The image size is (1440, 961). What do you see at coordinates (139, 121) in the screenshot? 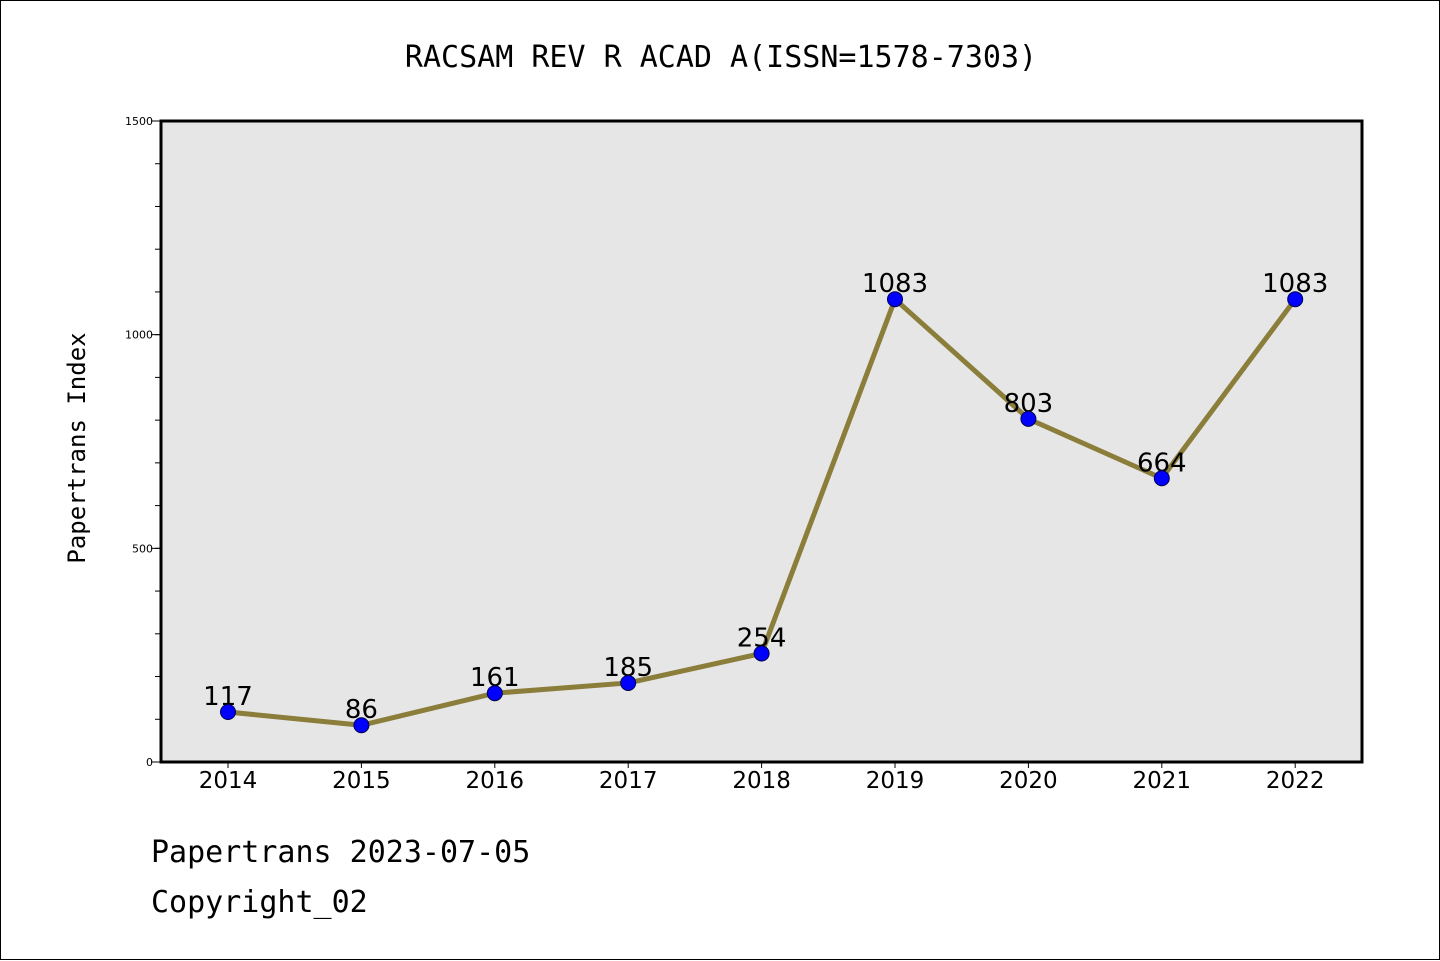
I see `y-tick-label: 1500` at bounding box center [139, 121].